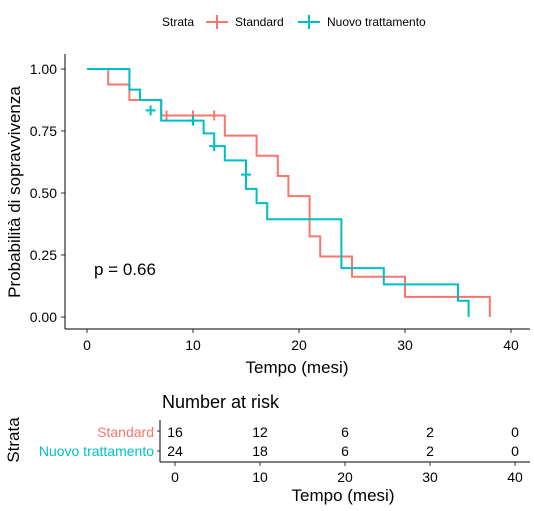 The image size is (534, 511). I want to click on risk-cells: 16 12 6 2 0 24 18 6 2 0, so click(343, 441).